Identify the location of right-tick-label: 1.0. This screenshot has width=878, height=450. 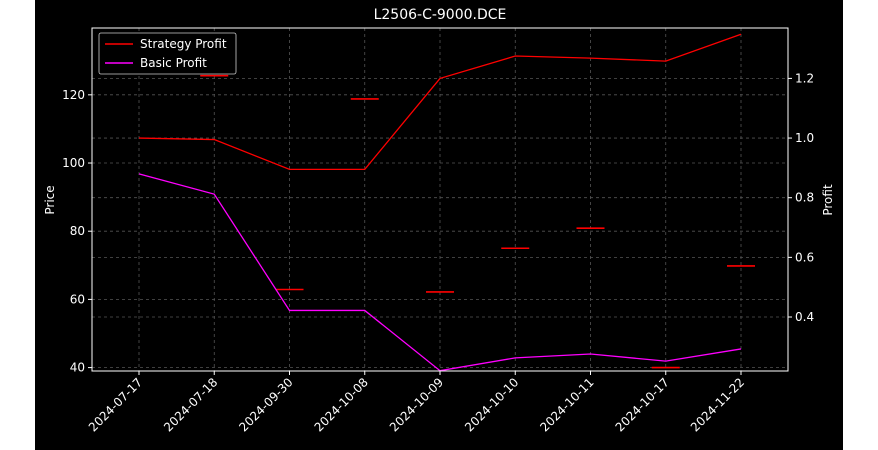
(804, 138).